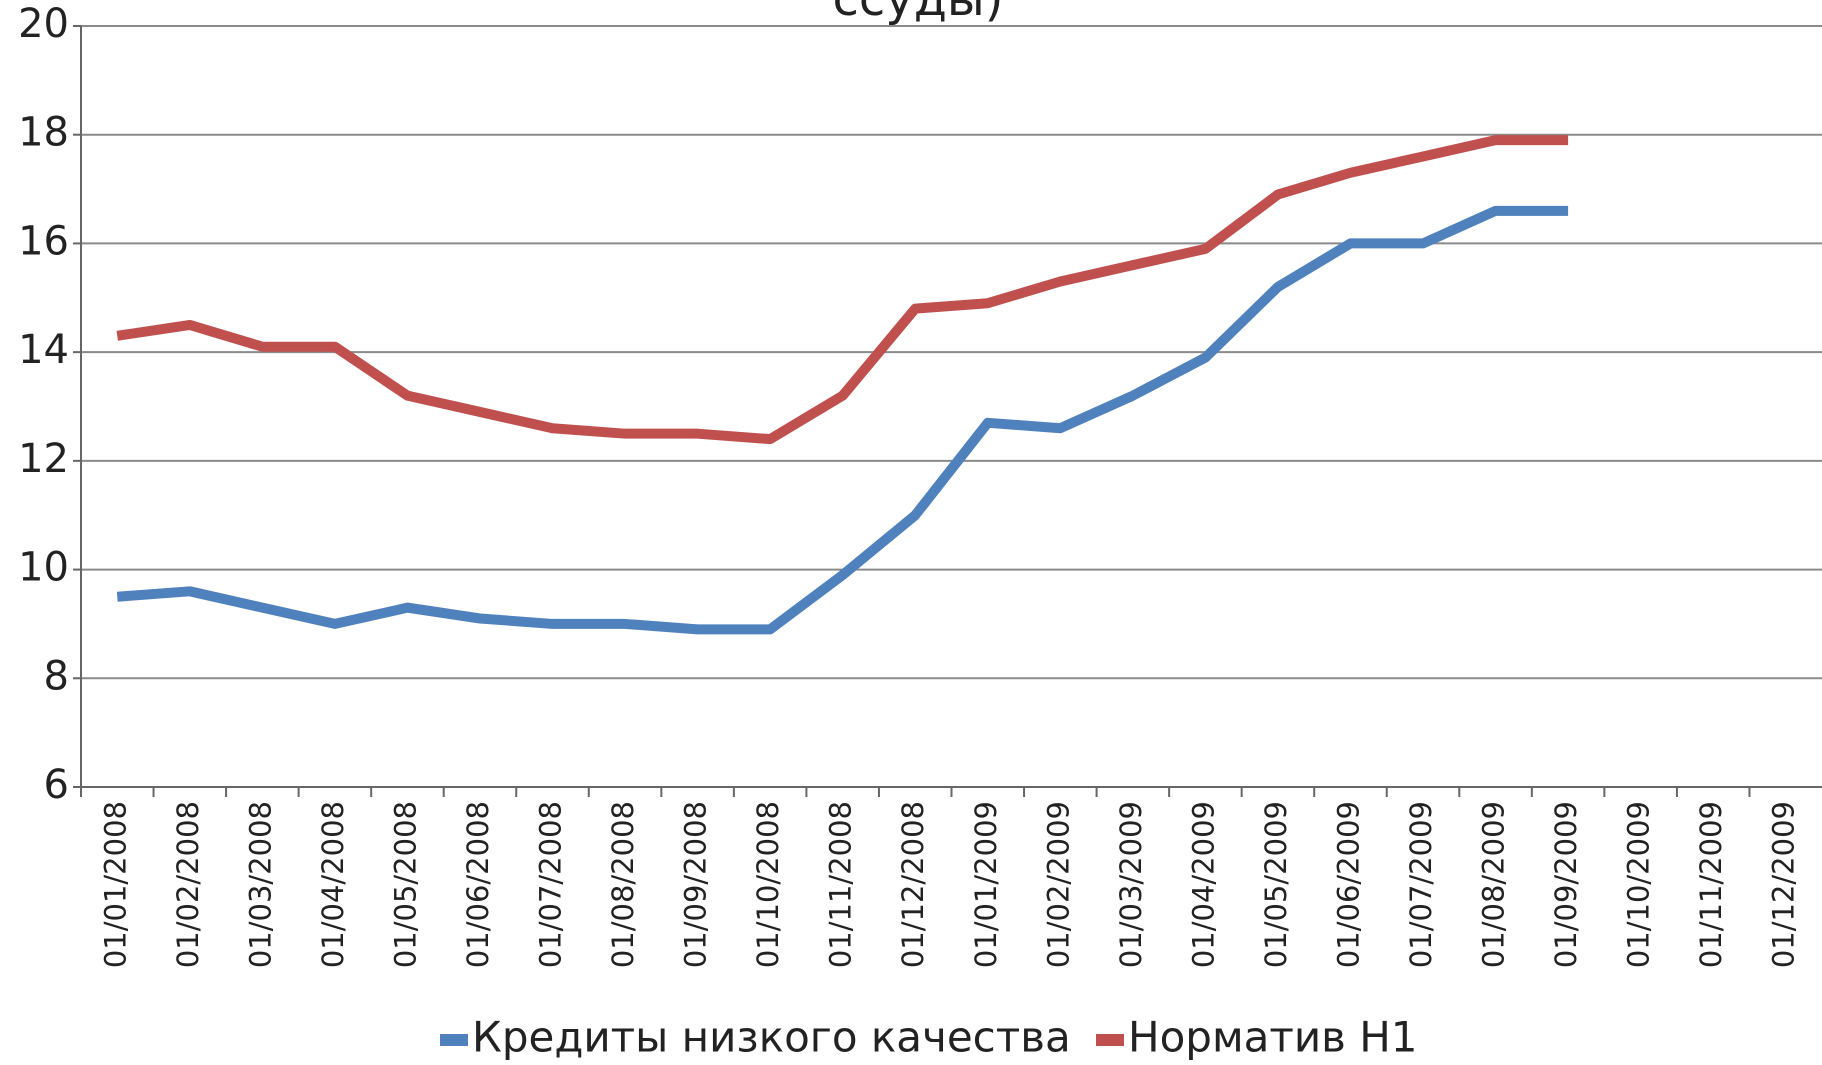 Image resolution: width=1822 pixels, height=1065 pixels. Describe the element at coordinates (1566, 884) in the screenshot. I see `x-tick-label: 01/09/2009` at that location.